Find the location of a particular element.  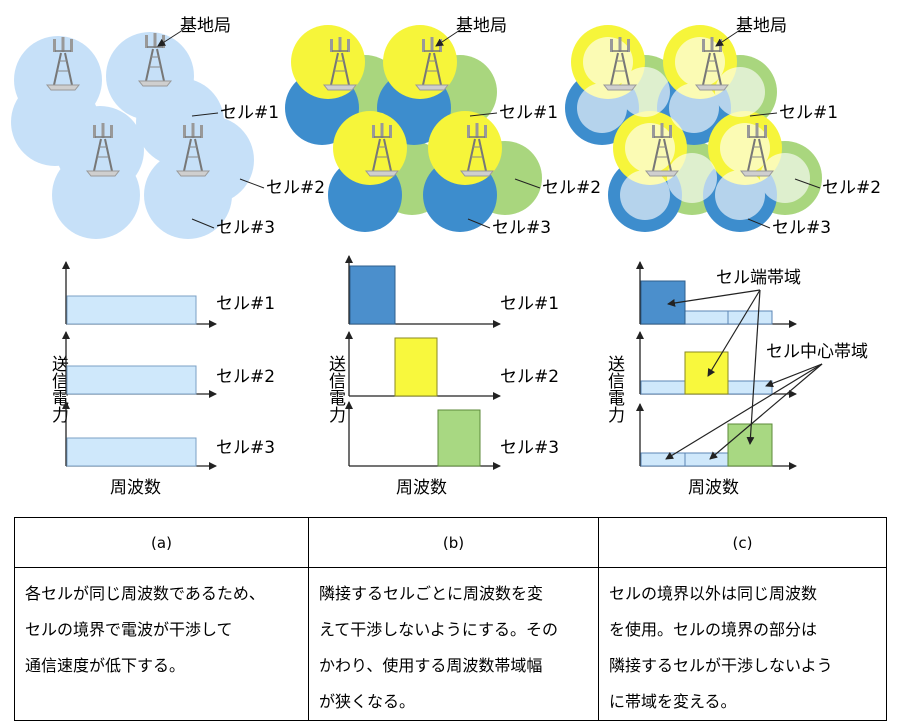

cell-a8 is located at coordinates (188, 195).